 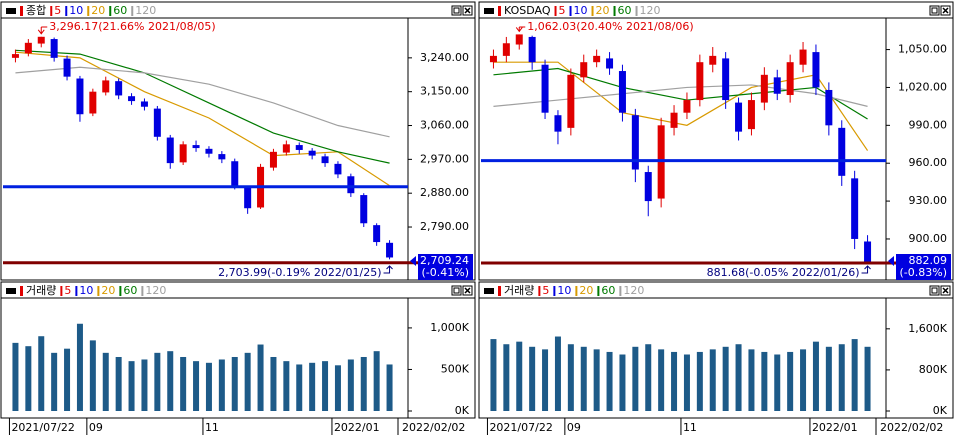 What do you see at coordinates (444, 260) in the screenshot?
I see `current-price: 2,709.24` at bounding box center [444, 260].